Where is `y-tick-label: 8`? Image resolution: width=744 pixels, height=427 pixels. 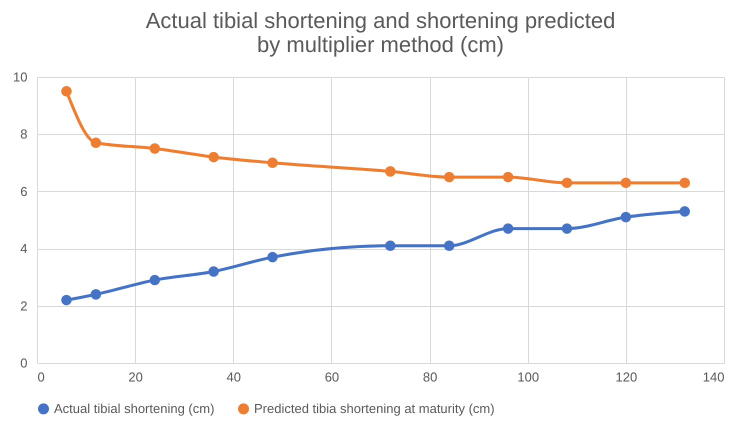 y-tick-label: 8 is located at coordinates (24, 134).